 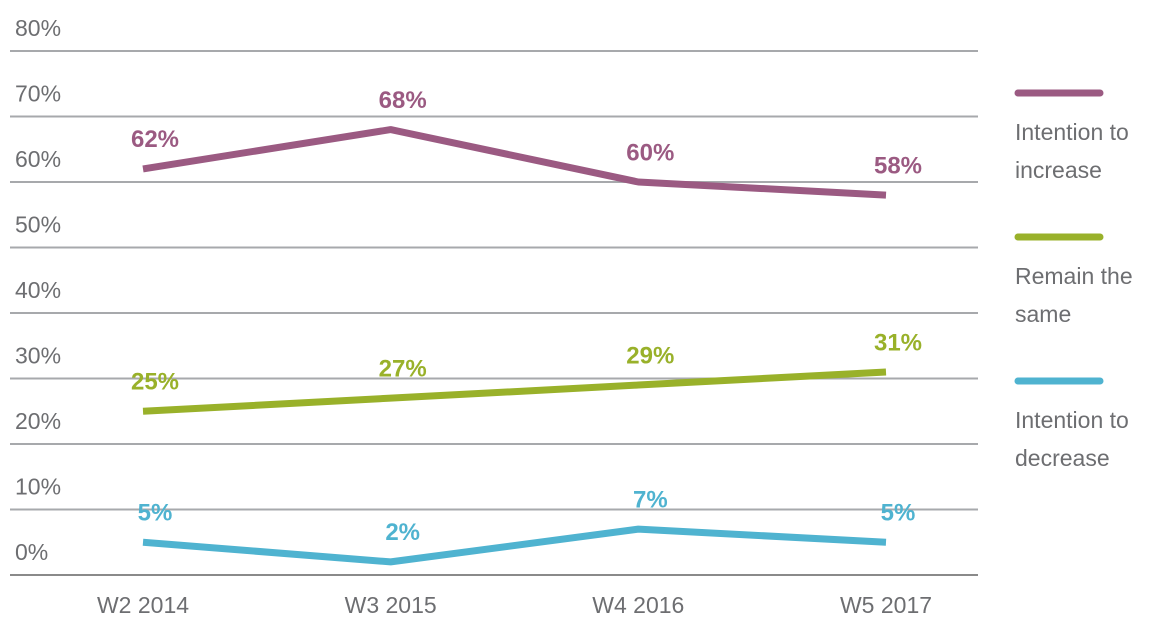 What do you see at coordinates (38, 28) in the screenshot?
I see `y-tick-label: 80%` at bounding box center [38, 28].